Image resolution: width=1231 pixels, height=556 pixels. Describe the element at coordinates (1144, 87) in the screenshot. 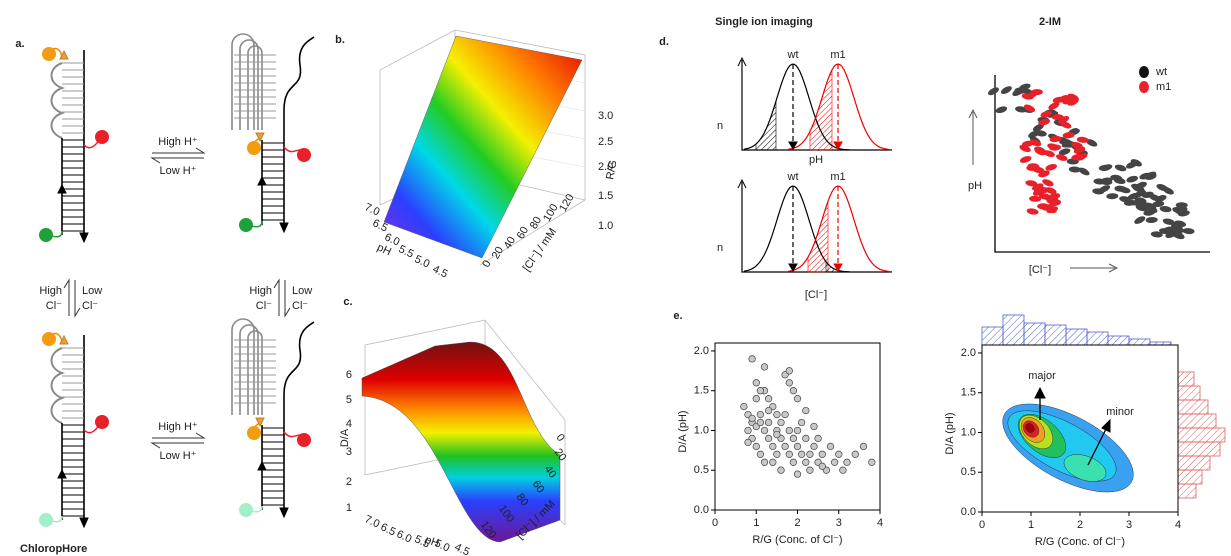

I see `legend-swatch` at that location.